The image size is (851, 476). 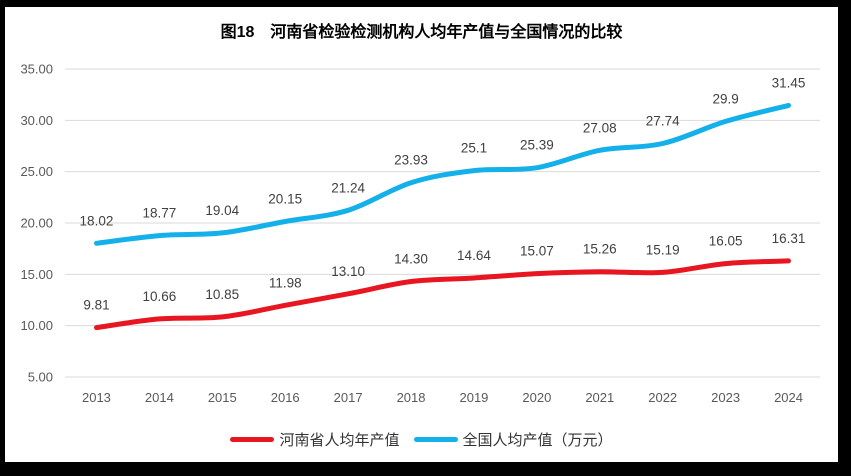 What do you see at coordinates (662, 397) in the screenshot?
I see `x-tick-label: 2022` at bounding box center [662, 397].